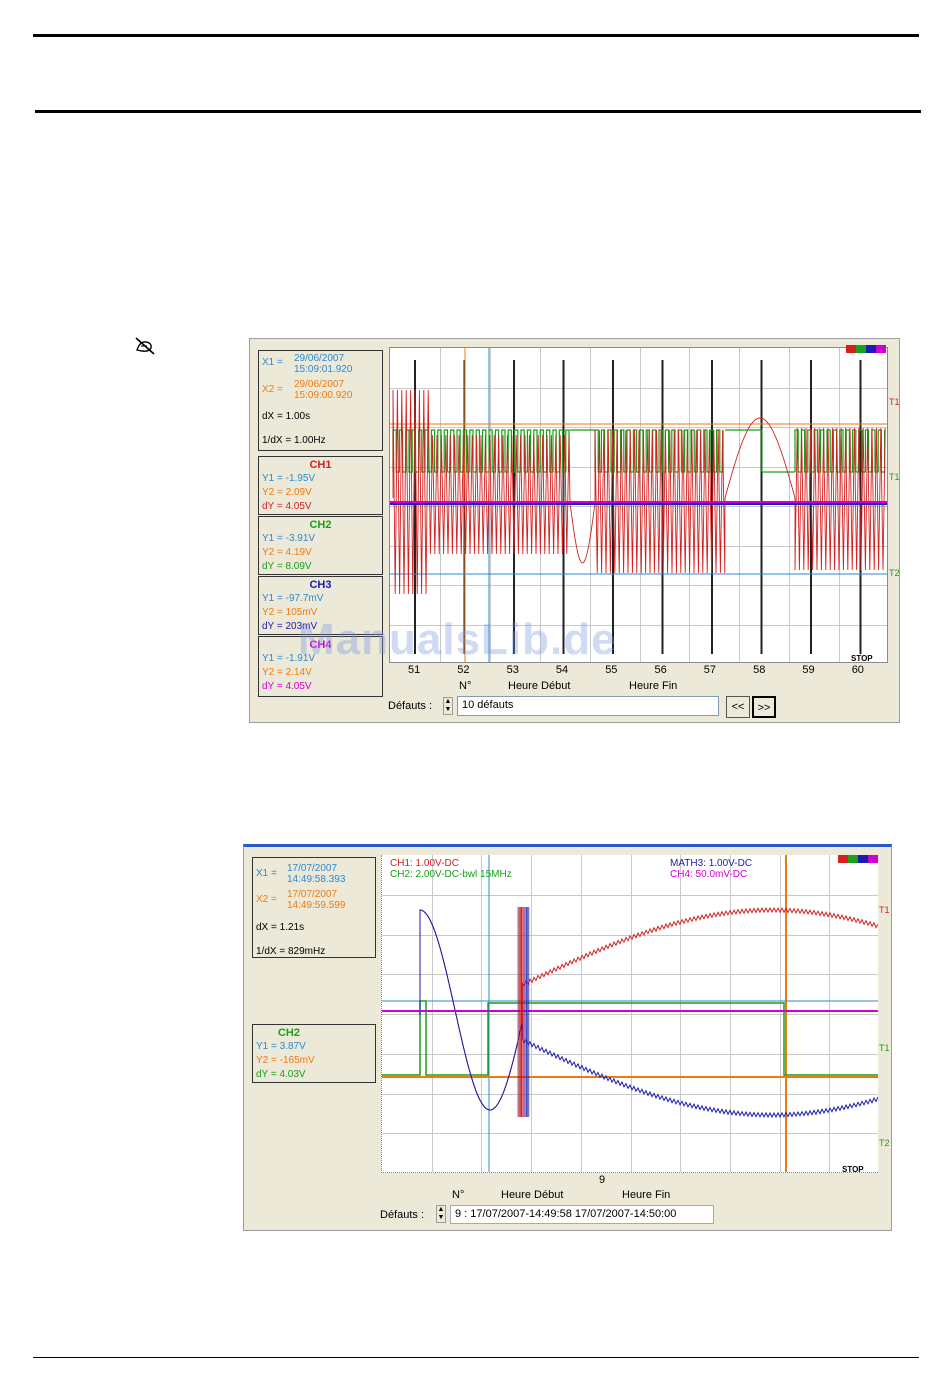  I want to click on x-tick-label: 55, so click(611, 670).